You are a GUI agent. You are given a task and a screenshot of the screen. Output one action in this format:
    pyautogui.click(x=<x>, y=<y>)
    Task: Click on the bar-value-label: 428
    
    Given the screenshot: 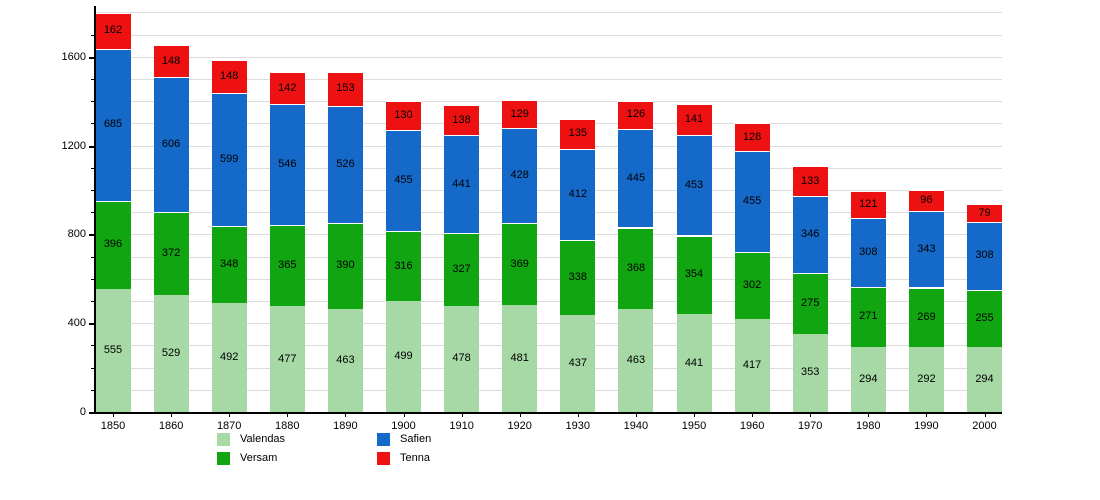 What is the action you would take?
    pyautogui.click(x=519, y=175)
    